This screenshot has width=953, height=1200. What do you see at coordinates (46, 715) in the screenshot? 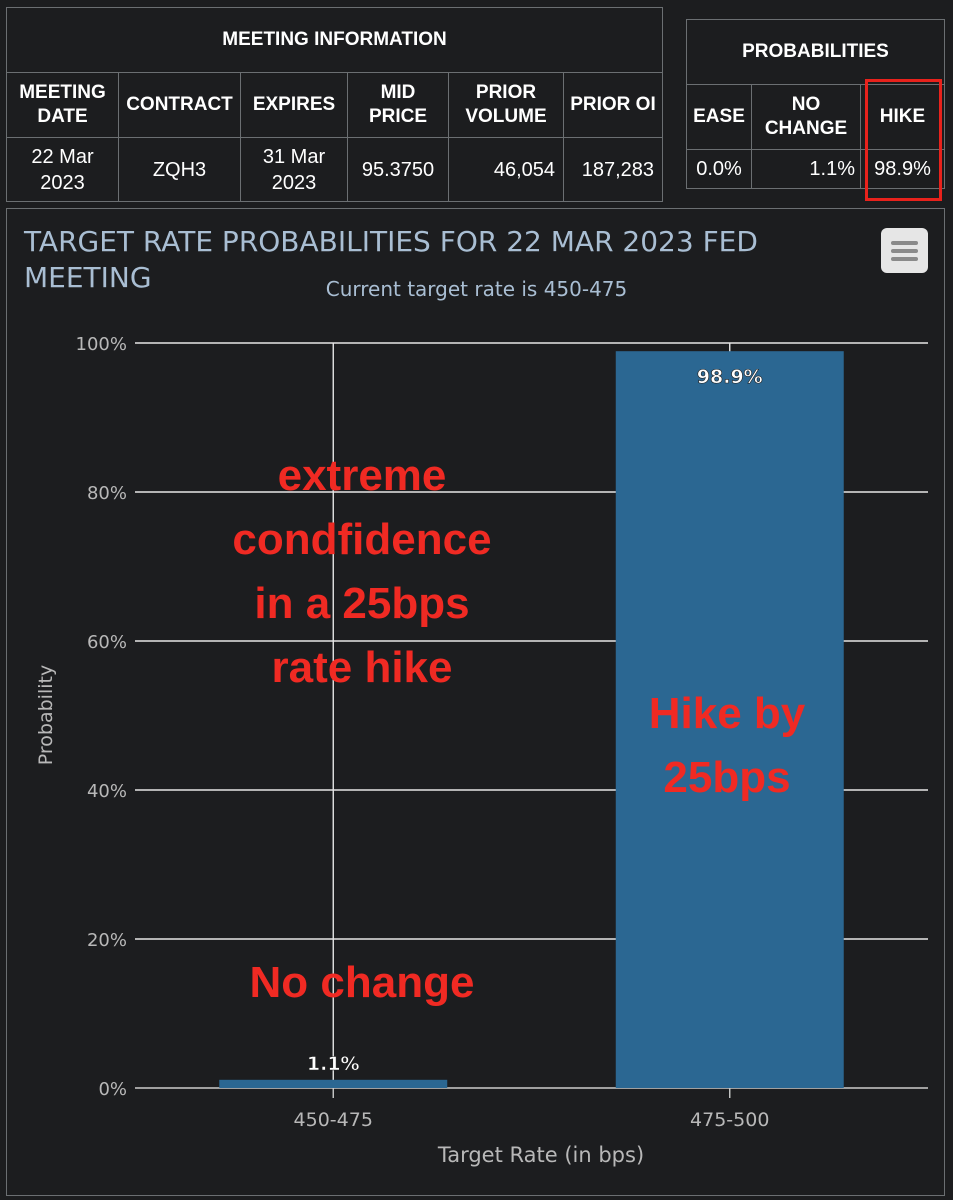
I see `y-axis-title: Probability` at bounding box center [46, 715].